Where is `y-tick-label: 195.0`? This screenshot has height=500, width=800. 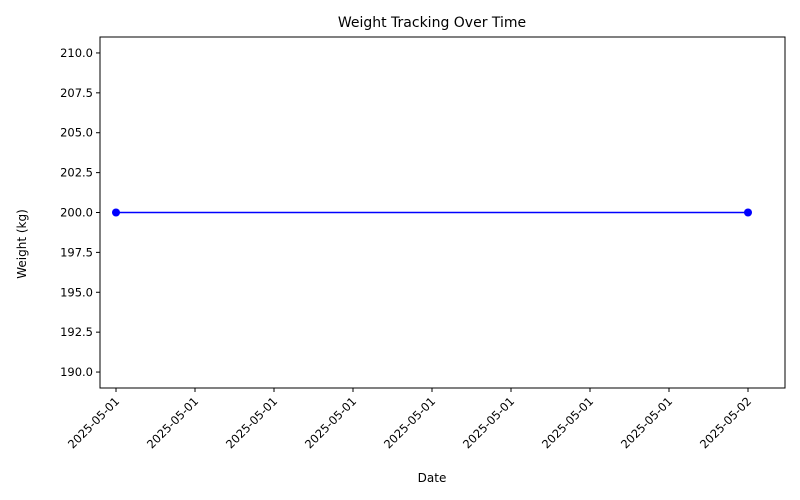 y-tick-label: 195.0 is located at coordinates (76, 292).